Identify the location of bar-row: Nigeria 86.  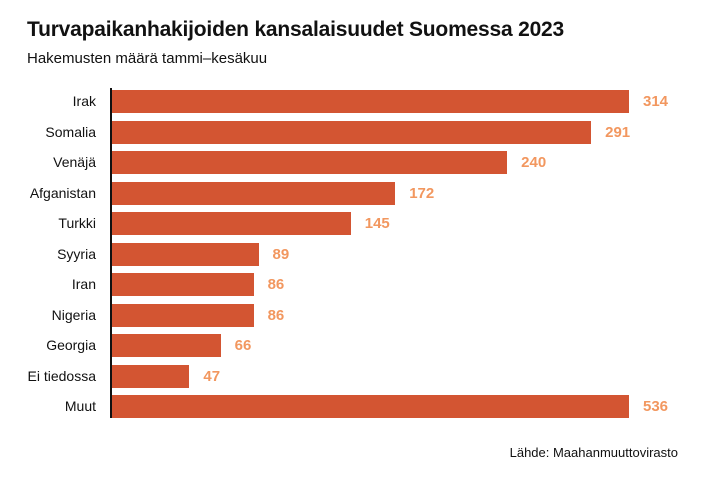
(353, 315).